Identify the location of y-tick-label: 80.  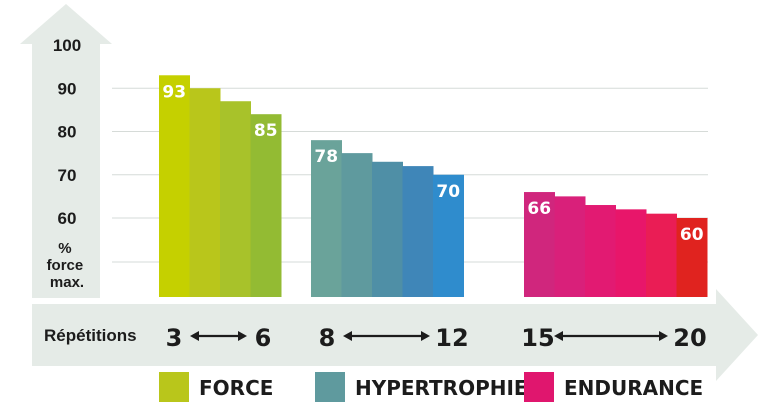
(67, 132).